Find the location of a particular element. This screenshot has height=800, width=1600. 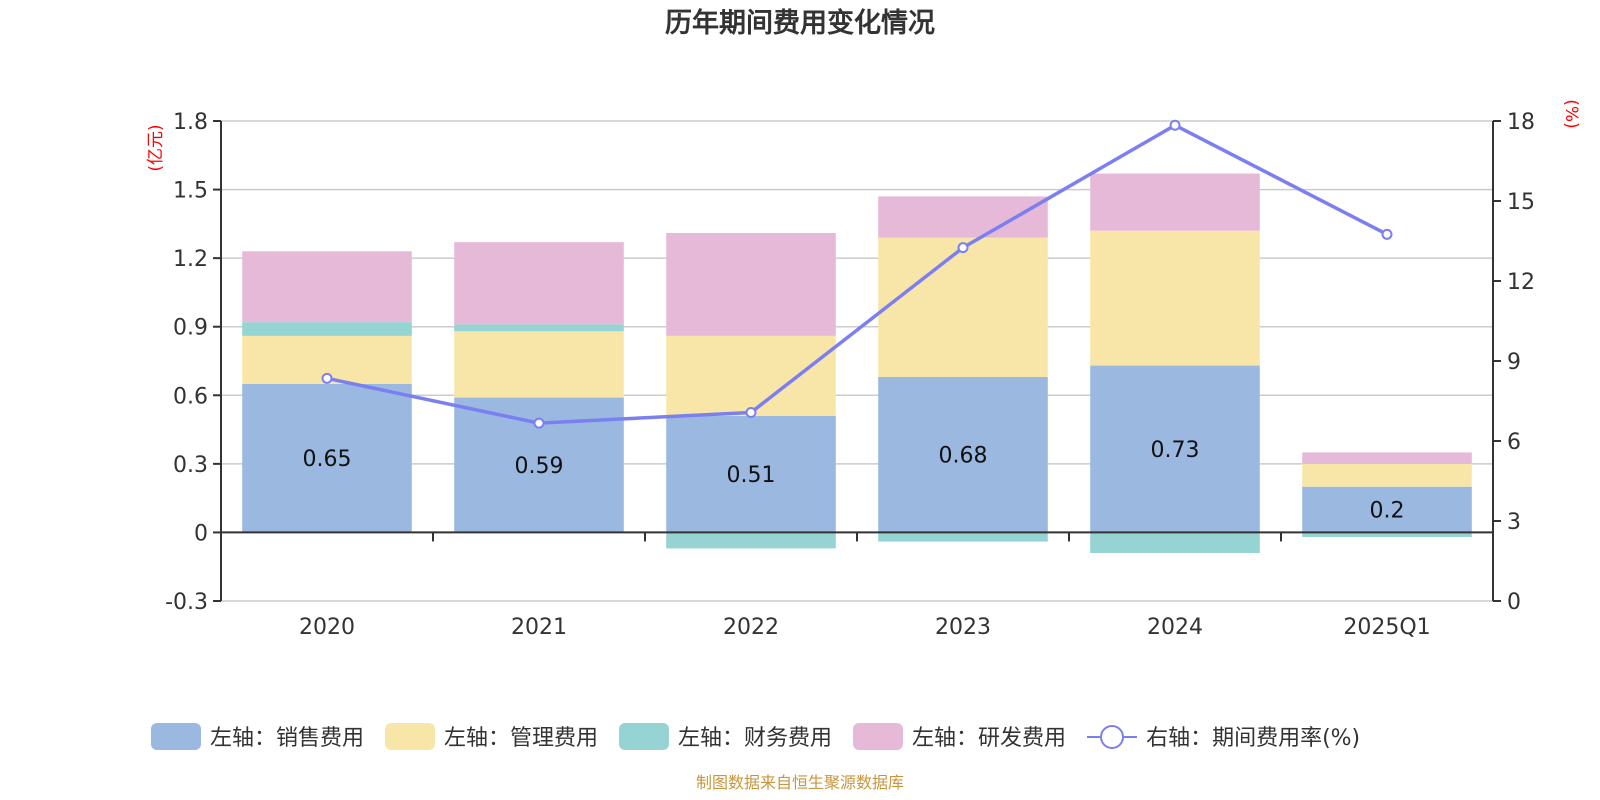

legend-item-finance: 左轴：财务费用 is located at coordinates (725, 736).